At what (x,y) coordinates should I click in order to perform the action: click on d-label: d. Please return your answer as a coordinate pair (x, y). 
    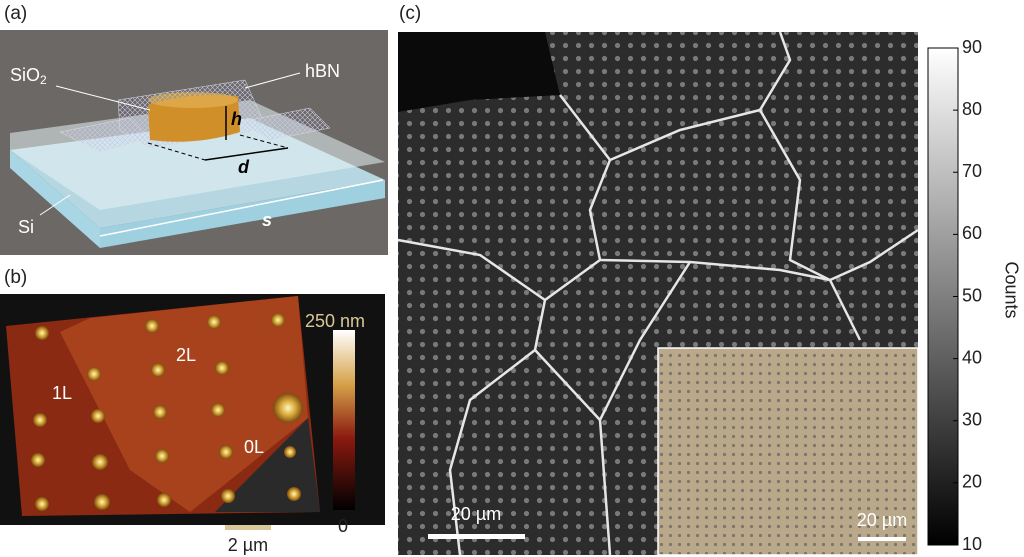
    Looking at the image, I should click on (244, 167).